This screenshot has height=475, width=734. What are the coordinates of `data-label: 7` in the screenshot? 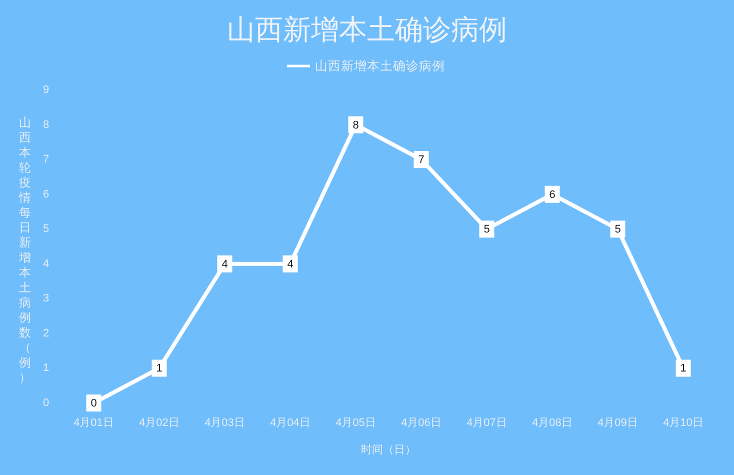 It's located at (421, 160).